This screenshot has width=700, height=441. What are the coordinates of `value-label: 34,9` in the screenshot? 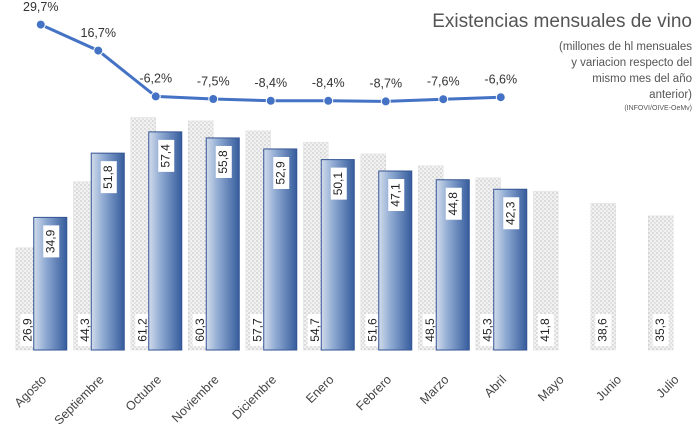 It's located at (50, 241).